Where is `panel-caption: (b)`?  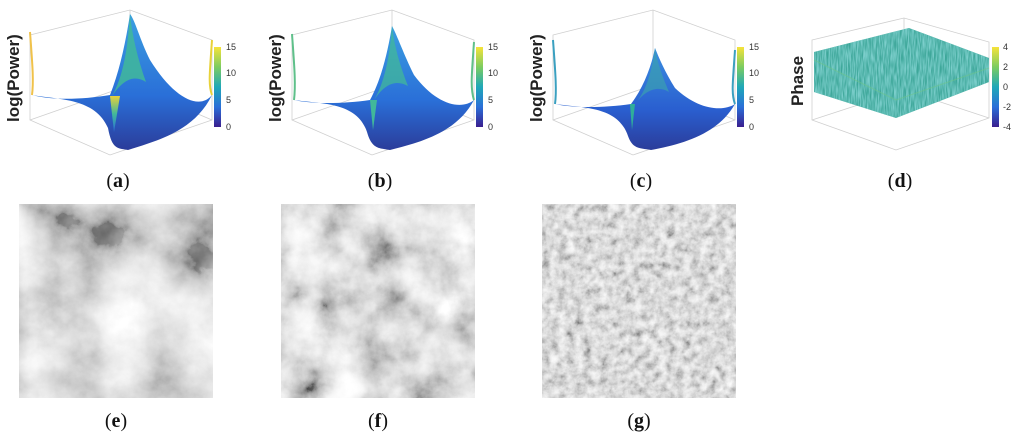
panel-caption: (b) is located at coordinates (380, 181).